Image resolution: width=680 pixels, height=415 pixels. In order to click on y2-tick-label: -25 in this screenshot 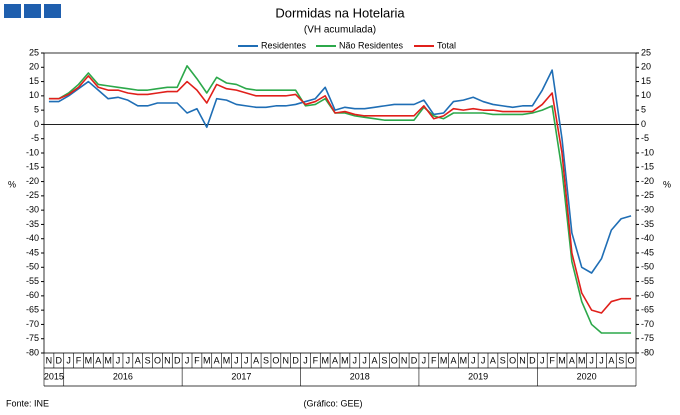, I will do `click(647, 195)`.